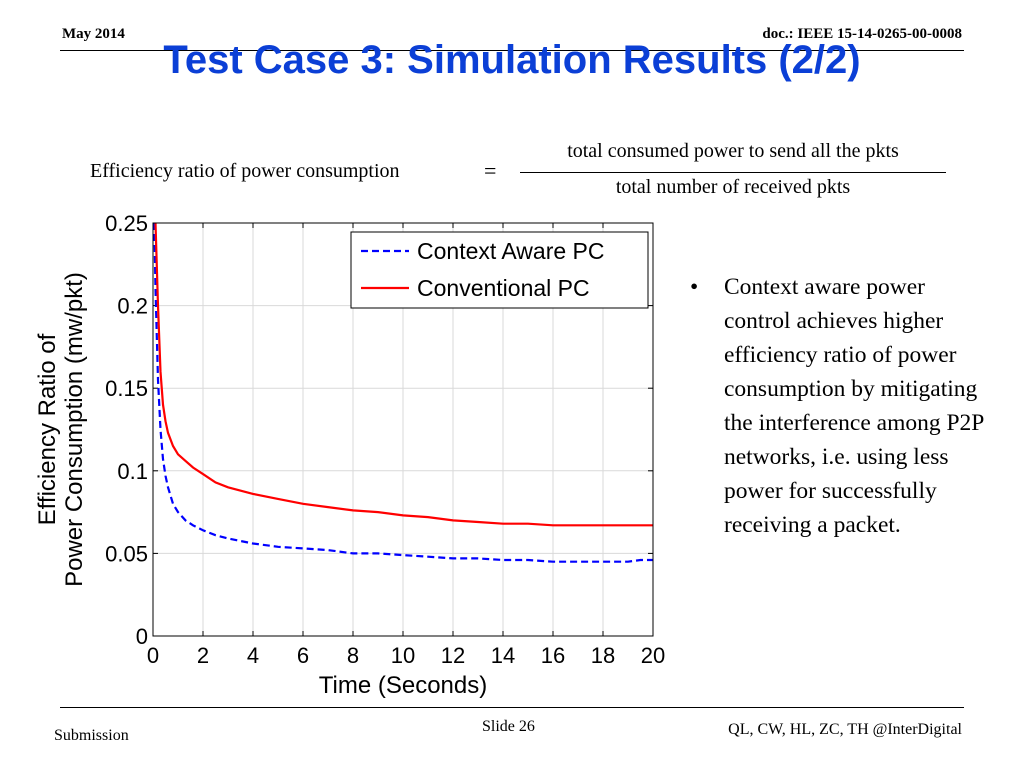 This screenshot has height=768, width=1024. Describe the element at coordinates (511, 251) in the screenshot. I see `legend-label: Context Aware PC` at that location.